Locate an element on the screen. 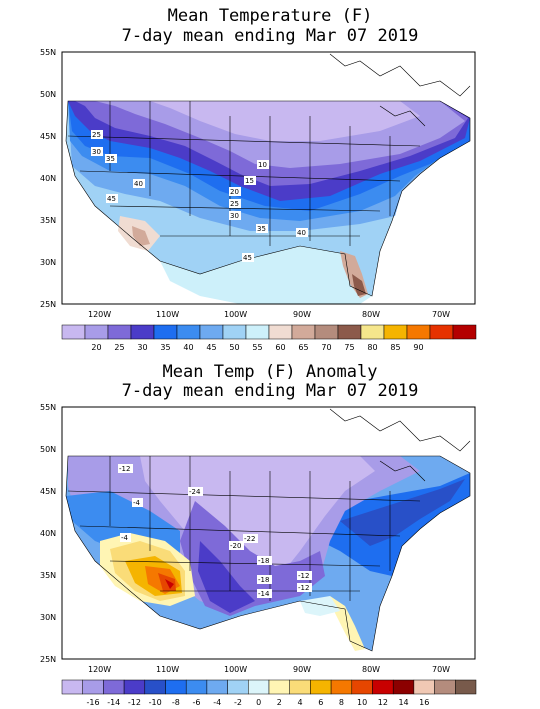 The height and width of the screenshot is (709, 540). legend-label: -16 is located at coordinates (93, 702).